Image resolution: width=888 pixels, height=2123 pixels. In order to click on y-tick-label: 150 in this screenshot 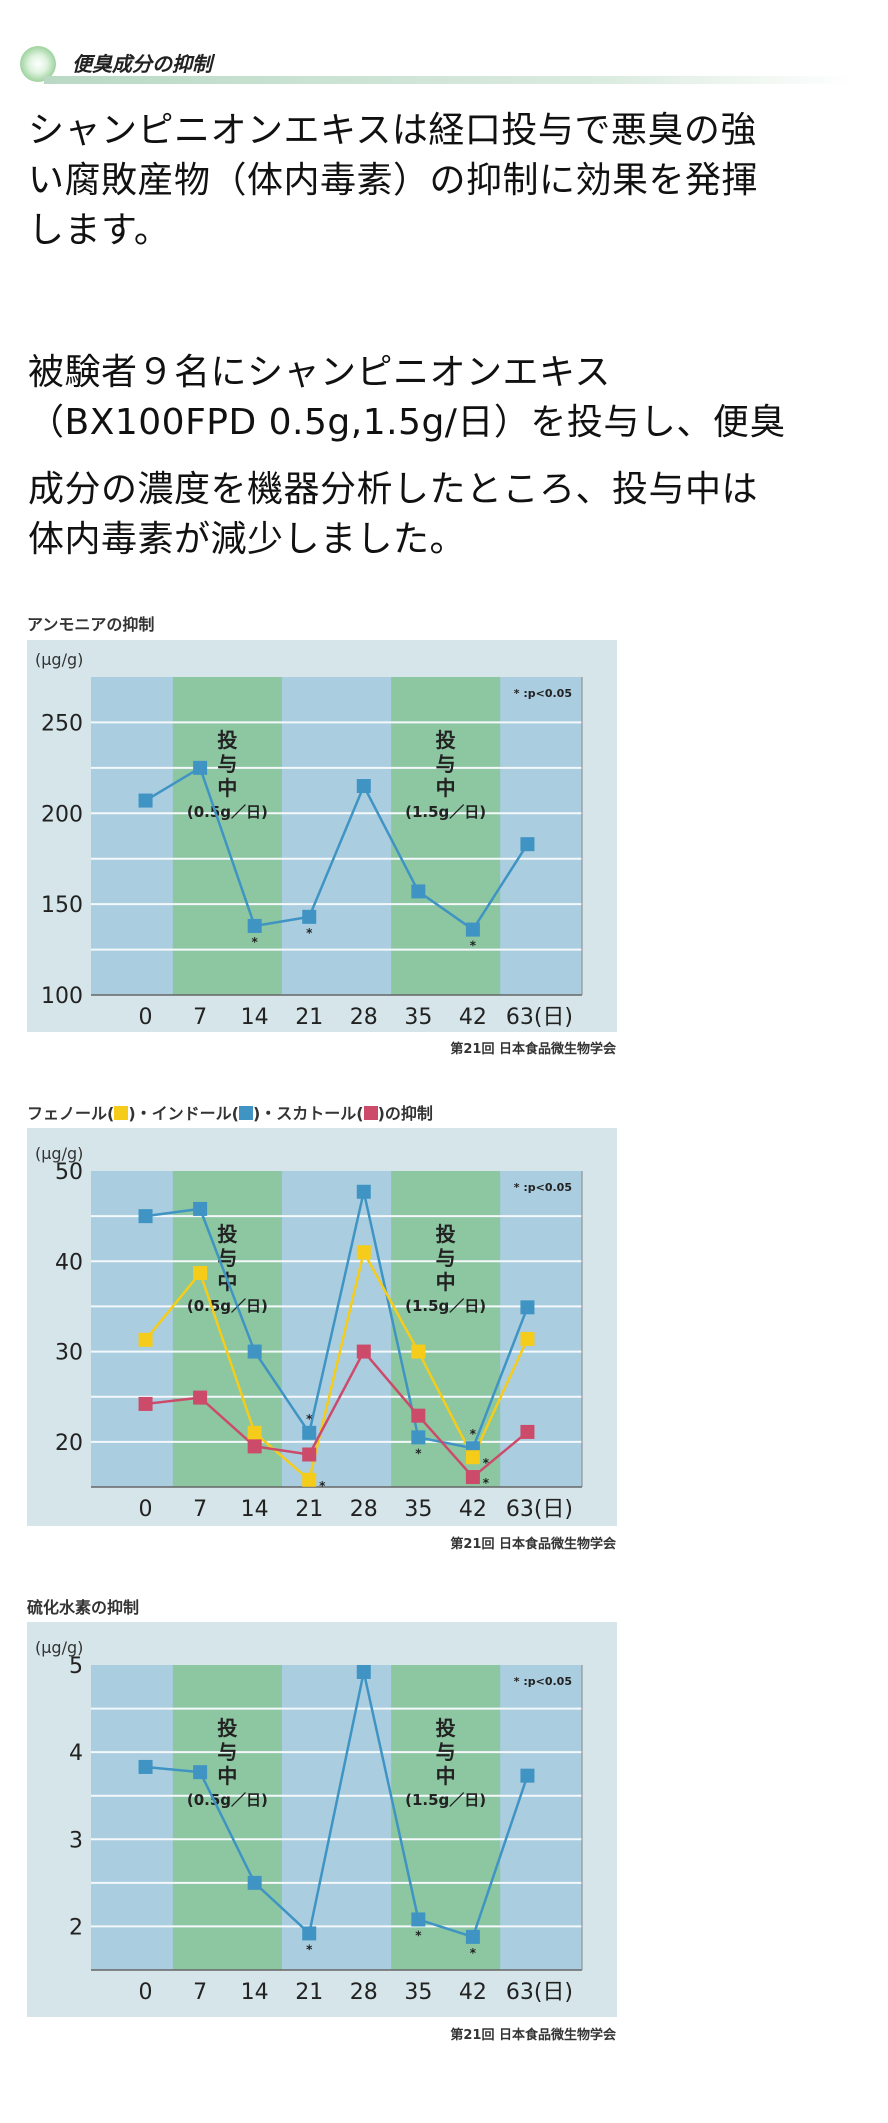, I will do `click(62, 905)`.